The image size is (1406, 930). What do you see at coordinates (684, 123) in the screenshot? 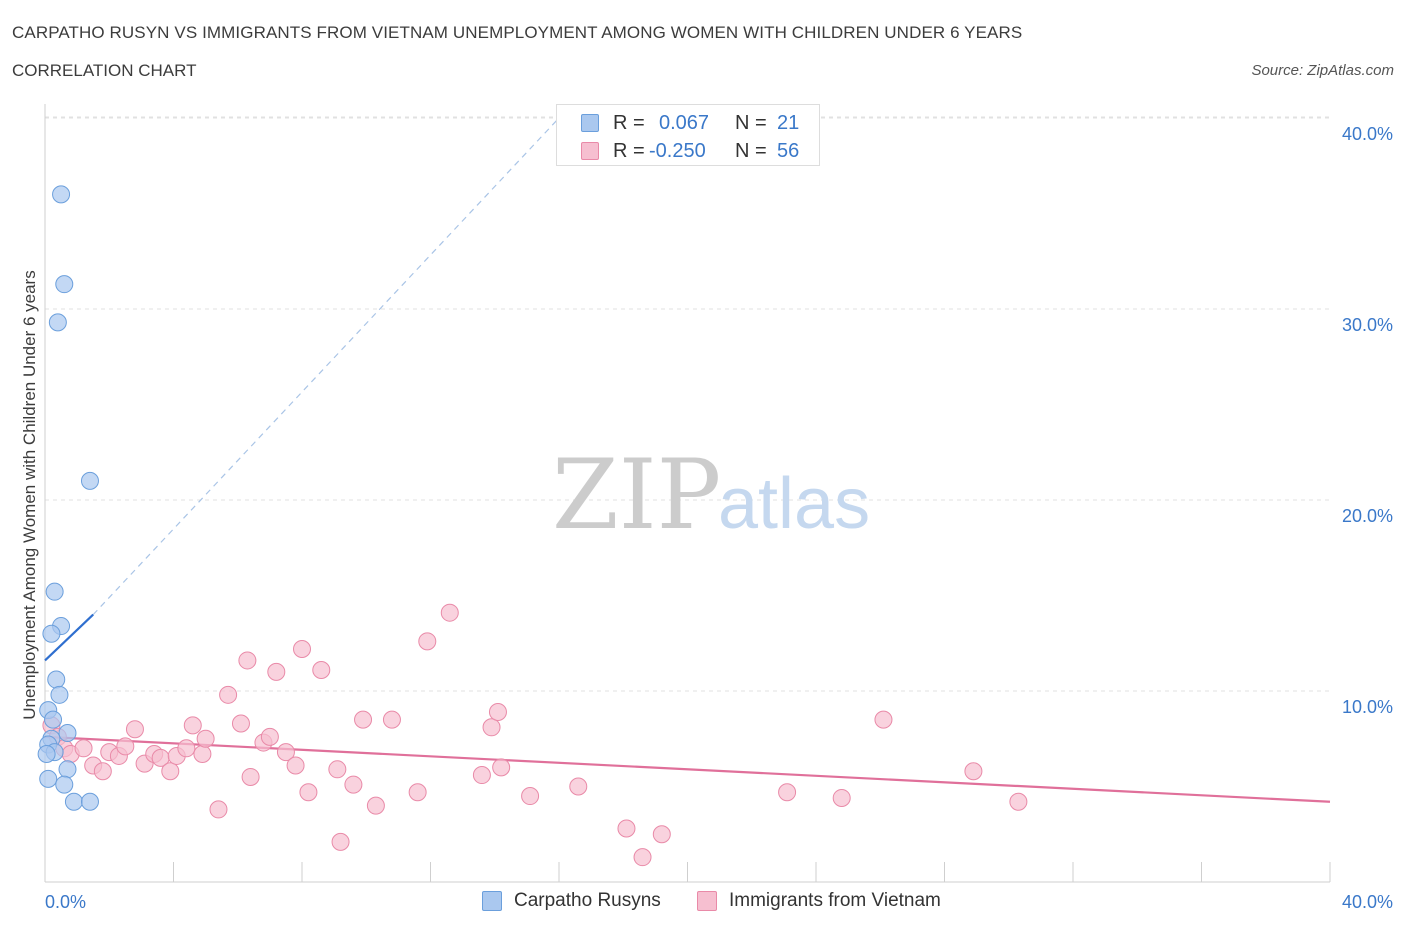
I see `r-value: 0.067` at bounding box center [684, 123].